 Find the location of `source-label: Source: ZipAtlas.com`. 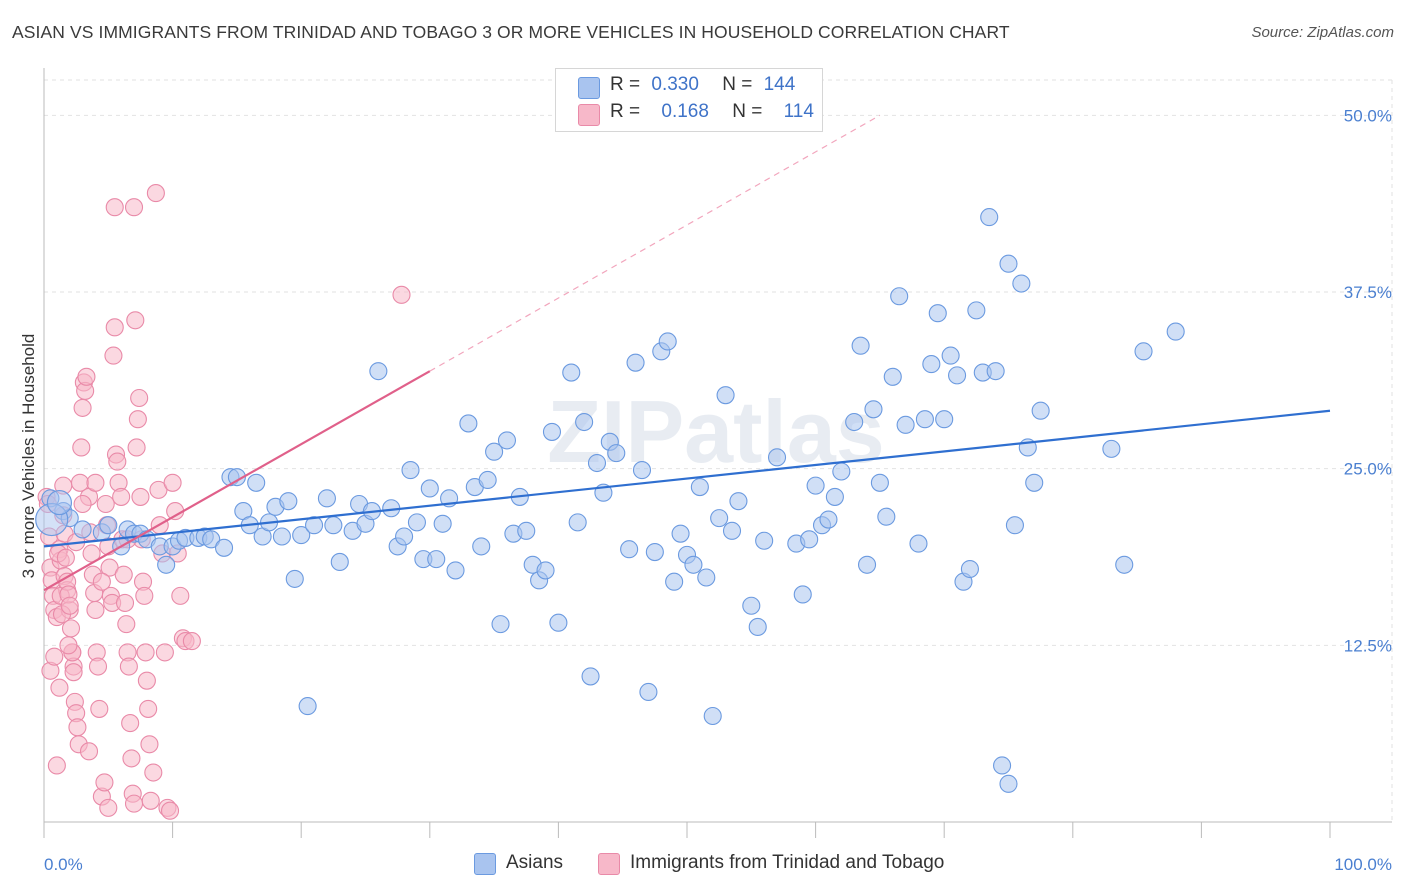

source-label: Source: ZipAtlas.com is located at coordinates (1322, 32).